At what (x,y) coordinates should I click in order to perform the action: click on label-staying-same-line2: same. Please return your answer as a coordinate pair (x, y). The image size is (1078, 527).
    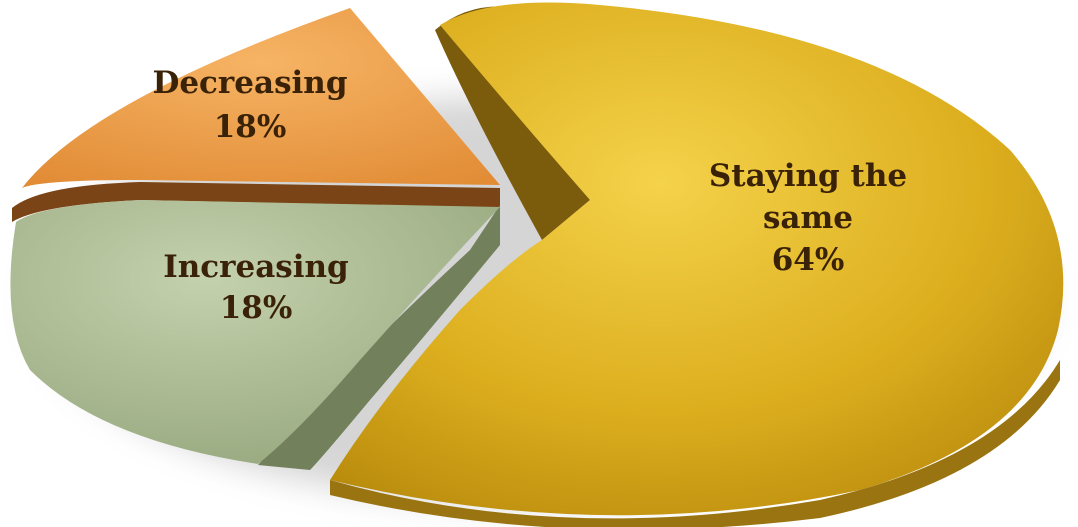
    Looking at the image, I should click on (808, 218).